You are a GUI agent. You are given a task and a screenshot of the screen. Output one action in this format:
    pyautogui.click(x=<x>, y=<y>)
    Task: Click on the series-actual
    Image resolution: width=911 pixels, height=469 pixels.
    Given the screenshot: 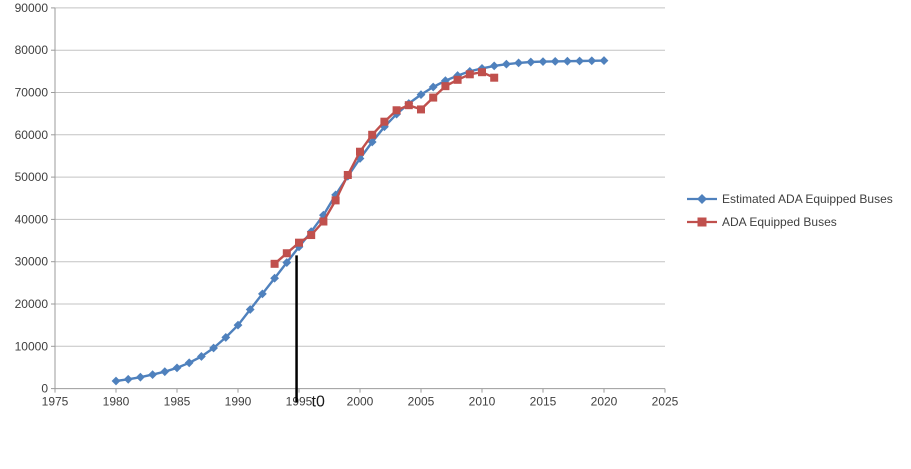 What is the action you would take?
    pyautogui.click(x=384, y=168)
    